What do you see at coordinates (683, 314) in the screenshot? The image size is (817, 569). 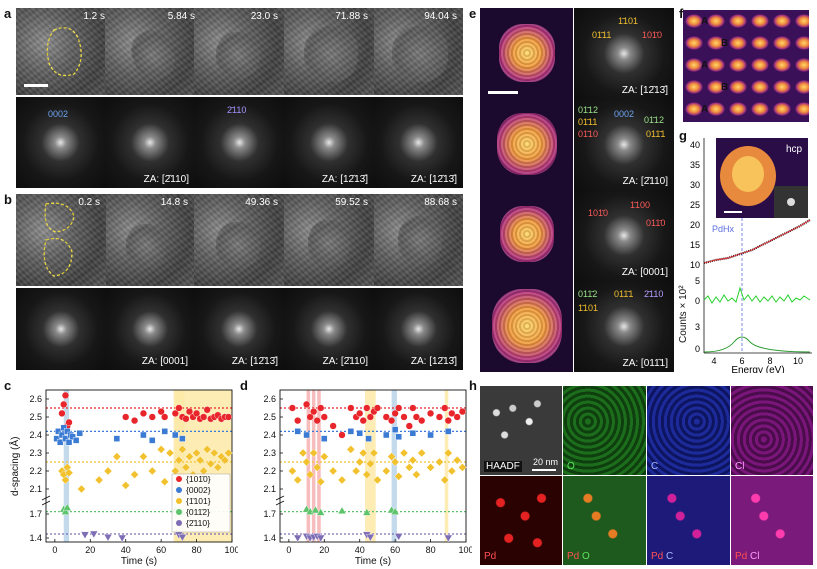 I see `y-axis-label: Counts × 10²` at bounding box center [683, 314].